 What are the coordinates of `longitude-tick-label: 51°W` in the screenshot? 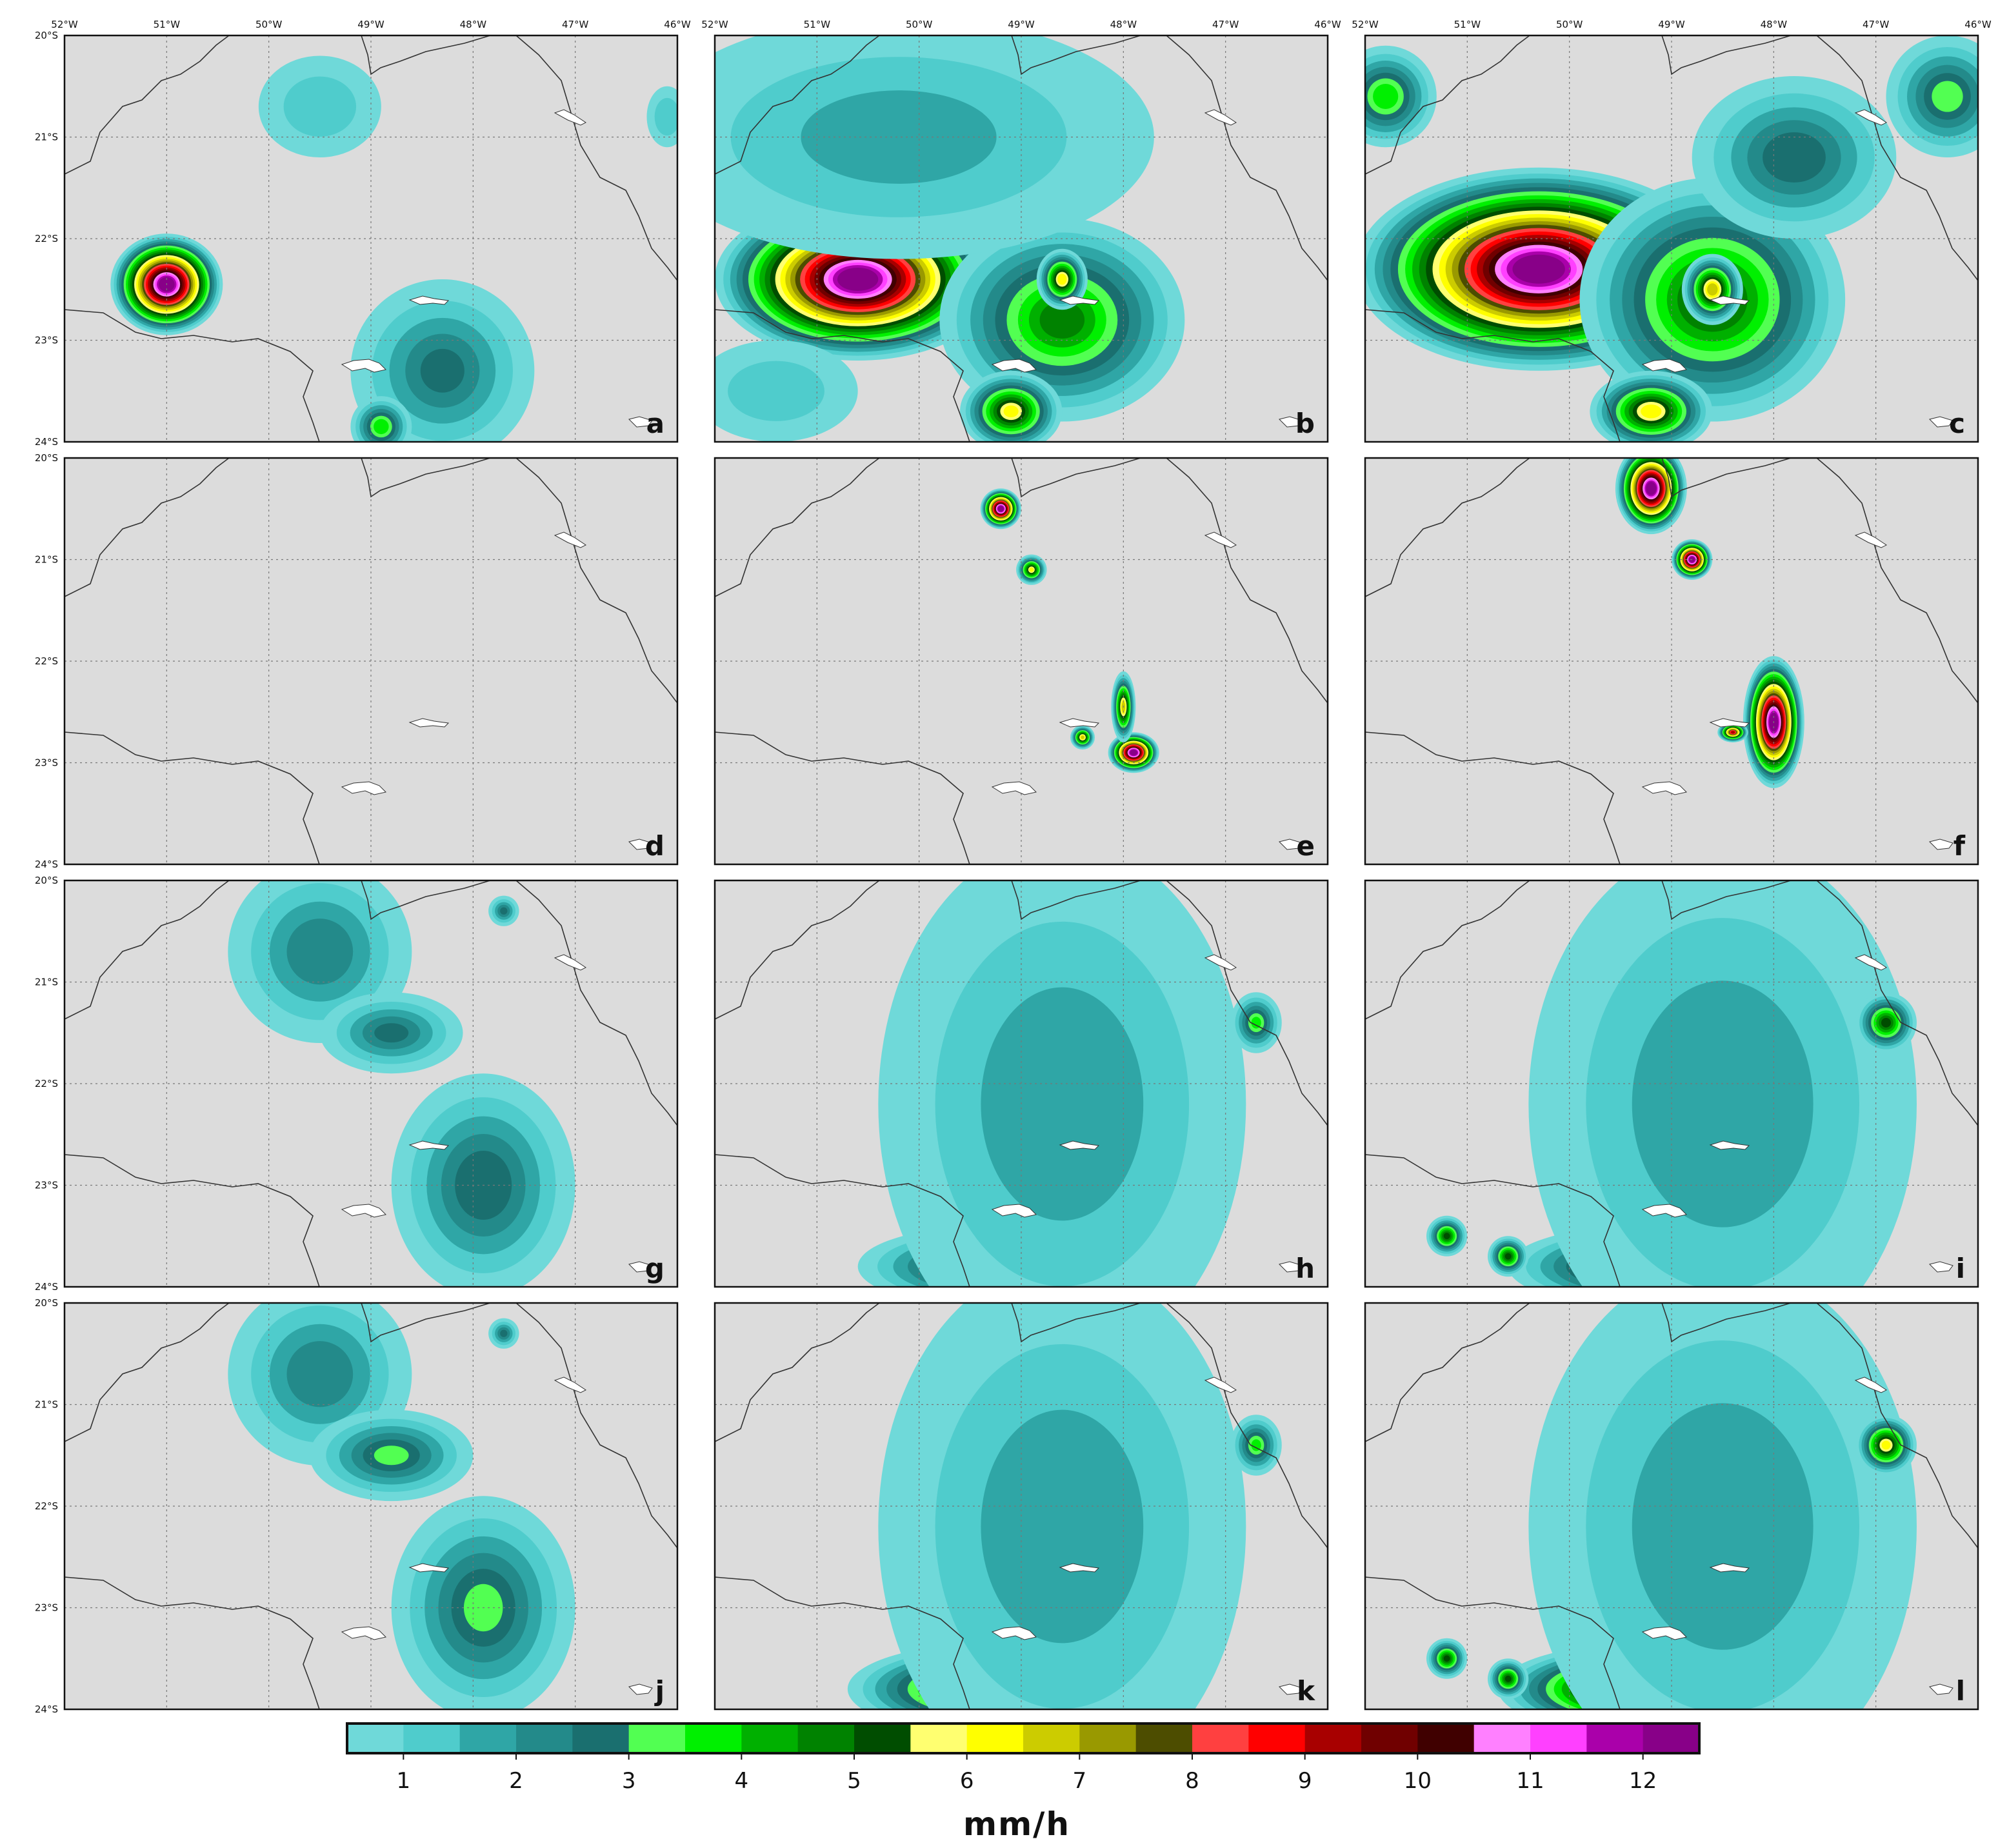 It's located at (817, 25).